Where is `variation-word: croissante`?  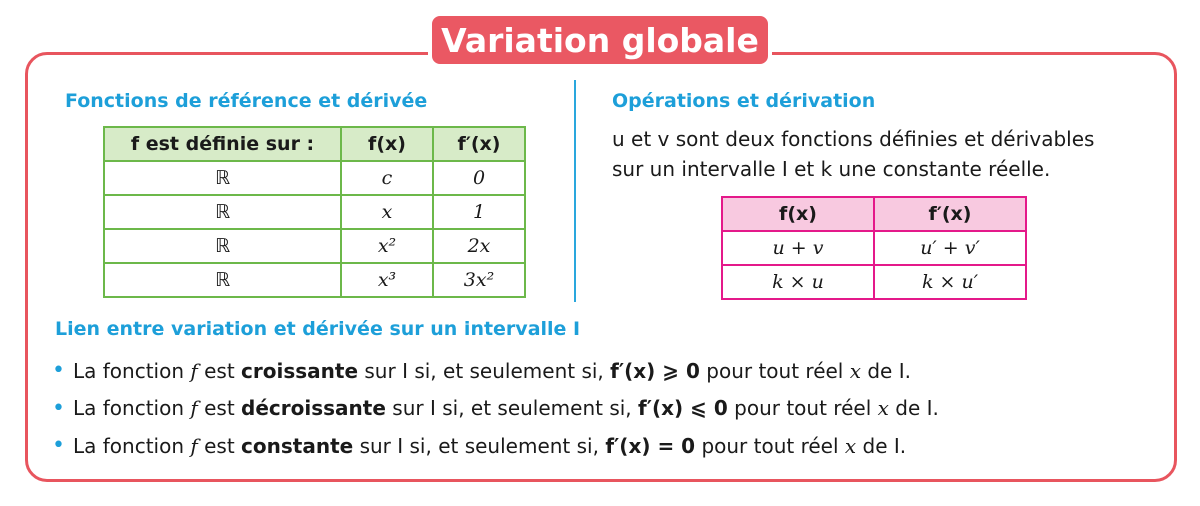 variation-word: croissante is located at coordinates (300, 370).